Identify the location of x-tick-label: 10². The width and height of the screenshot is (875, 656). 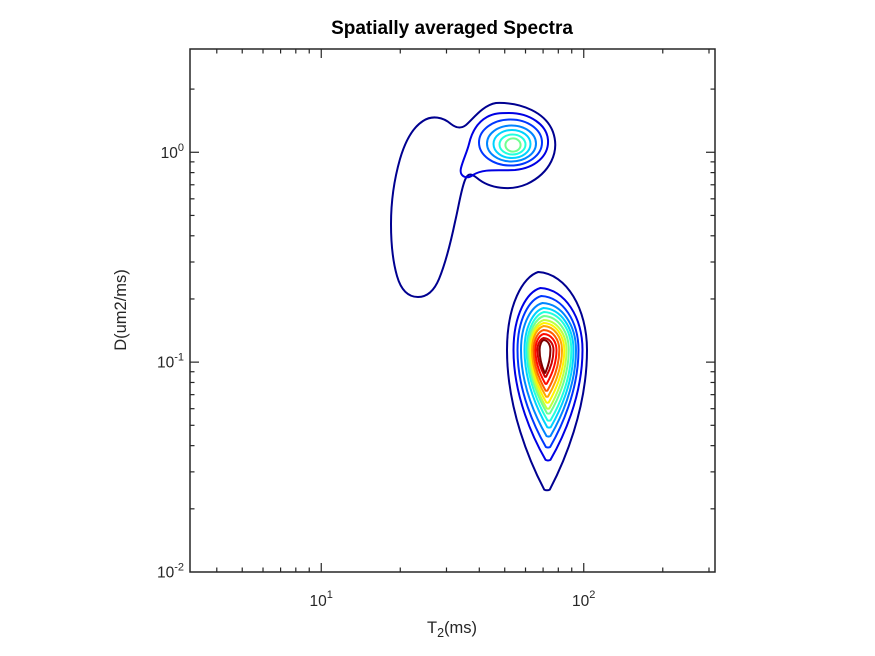
(583, 599).